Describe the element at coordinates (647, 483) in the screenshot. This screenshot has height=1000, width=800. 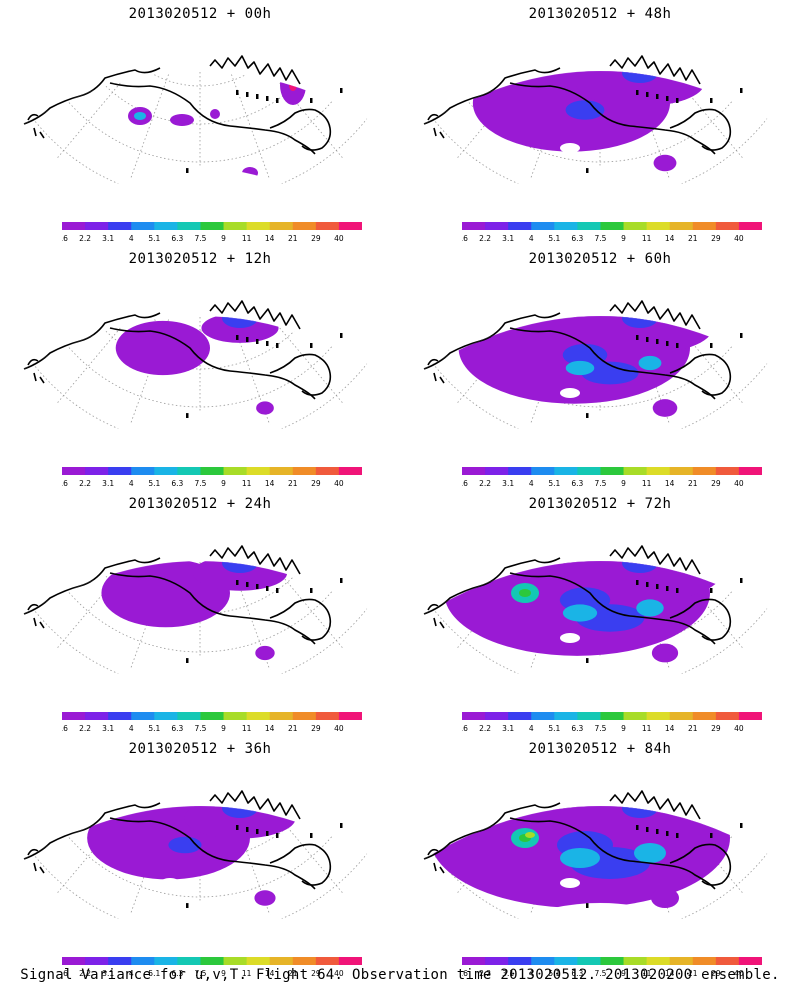
I see `colorbar-label: 11` at that location.